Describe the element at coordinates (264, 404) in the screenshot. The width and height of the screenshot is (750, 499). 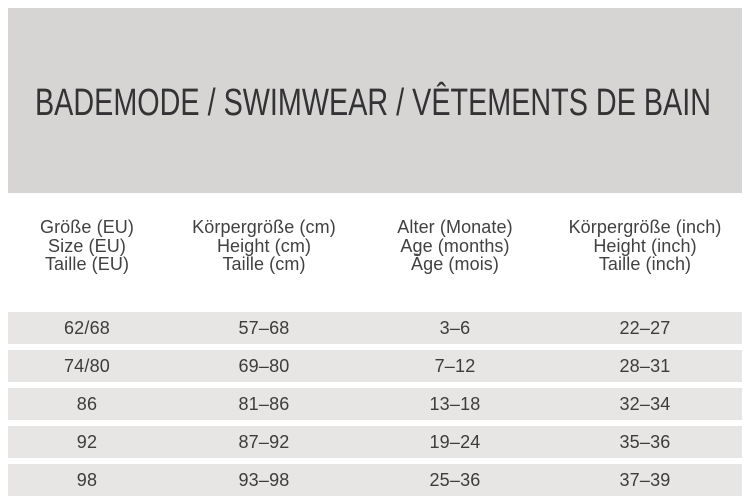
I see `table-cell: 81–86` at that location.